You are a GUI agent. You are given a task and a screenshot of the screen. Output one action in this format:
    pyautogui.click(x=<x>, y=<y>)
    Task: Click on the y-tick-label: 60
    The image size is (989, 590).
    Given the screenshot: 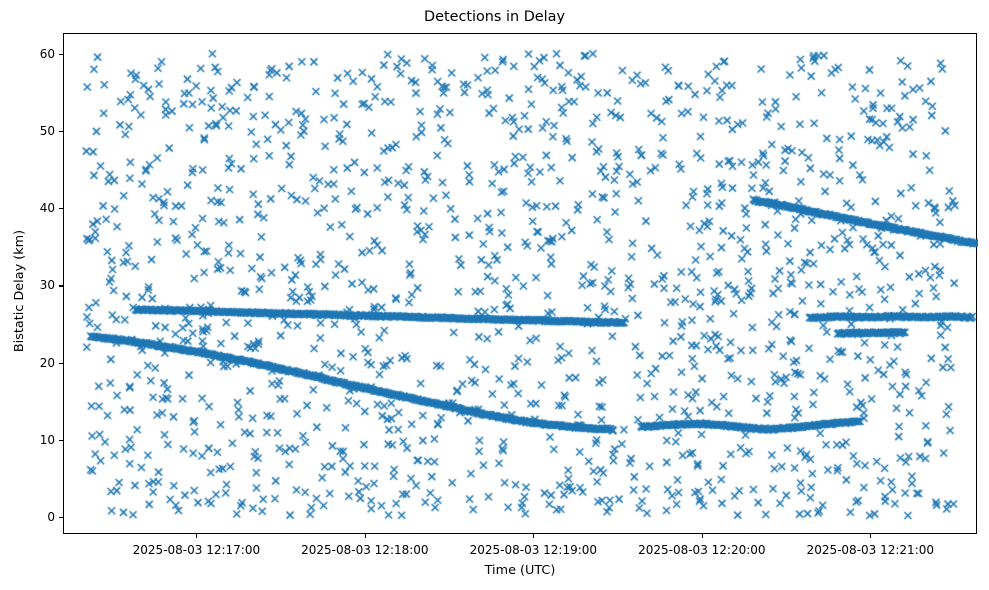 What is the action you would take?
    pyautogui.click(x=47, y=53)
    